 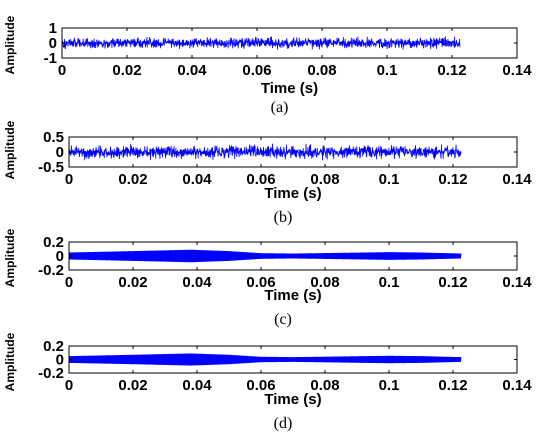 I want to click on y-tick-label: -0.5, so click(x=51, y=167).